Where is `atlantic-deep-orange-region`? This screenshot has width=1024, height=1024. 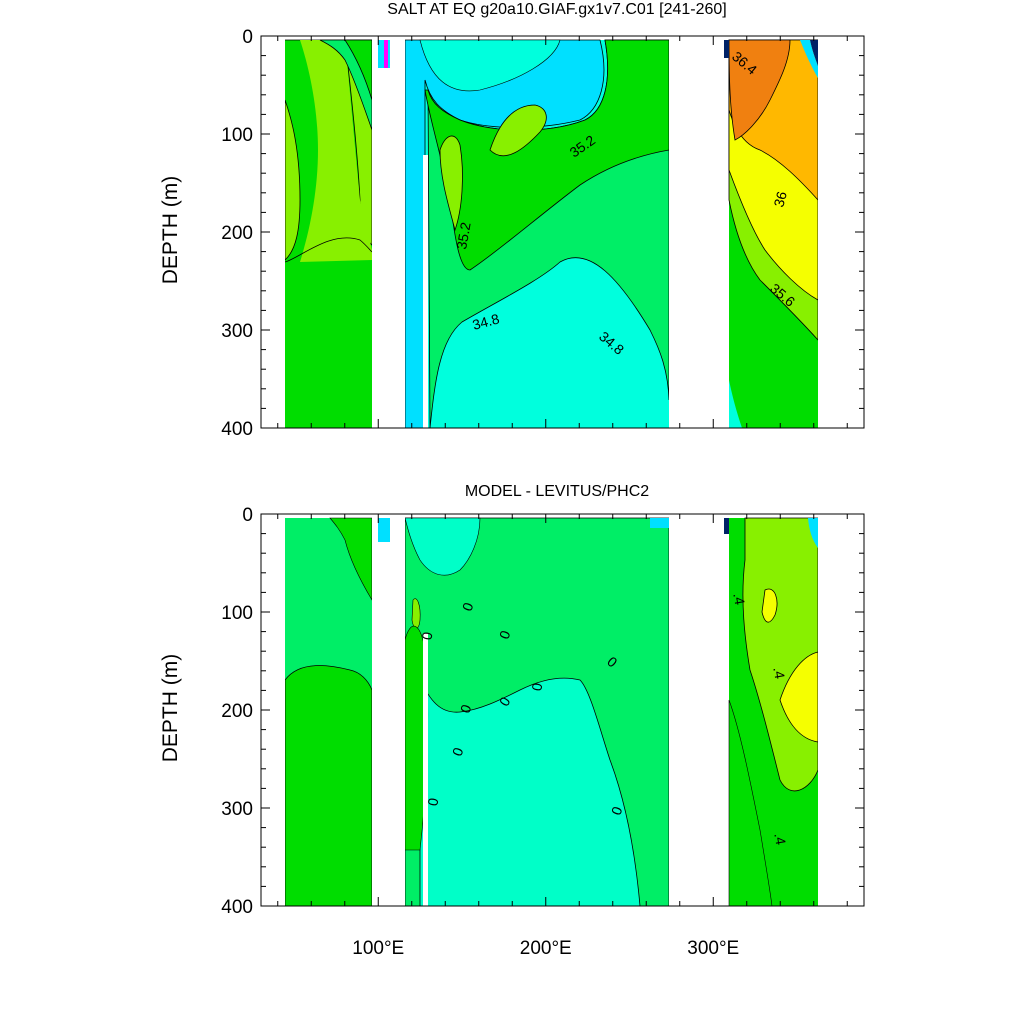
atlantic-deep-orange-region is located at coordinates (759, 90).